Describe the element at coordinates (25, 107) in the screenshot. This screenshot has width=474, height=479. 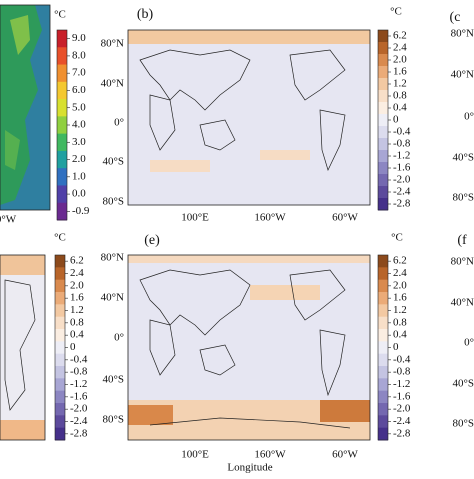
I see `map-a` at that location.